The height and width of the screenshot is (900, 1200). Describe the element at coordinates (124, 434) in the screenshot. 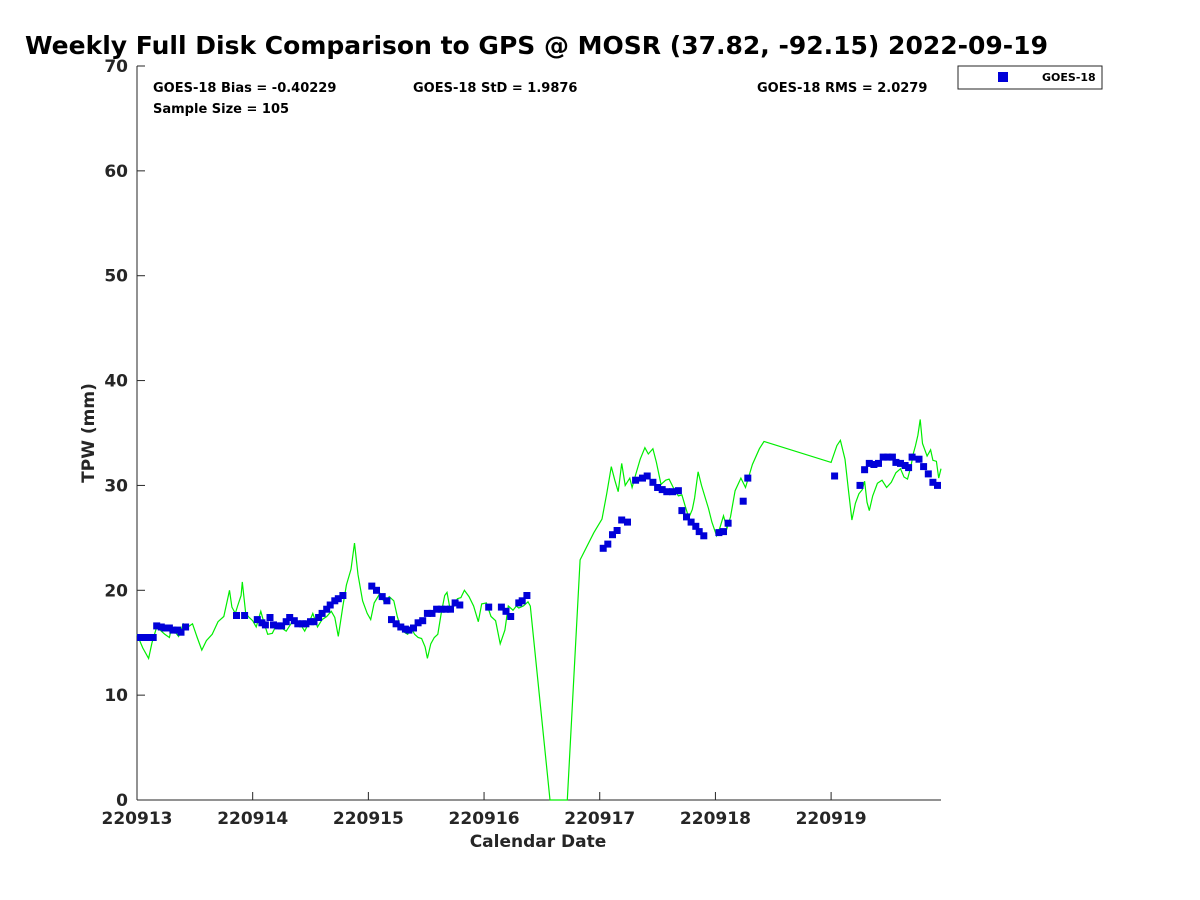

I see `y-ticks: 0 10 20 30 40 50 60 70` at that location.